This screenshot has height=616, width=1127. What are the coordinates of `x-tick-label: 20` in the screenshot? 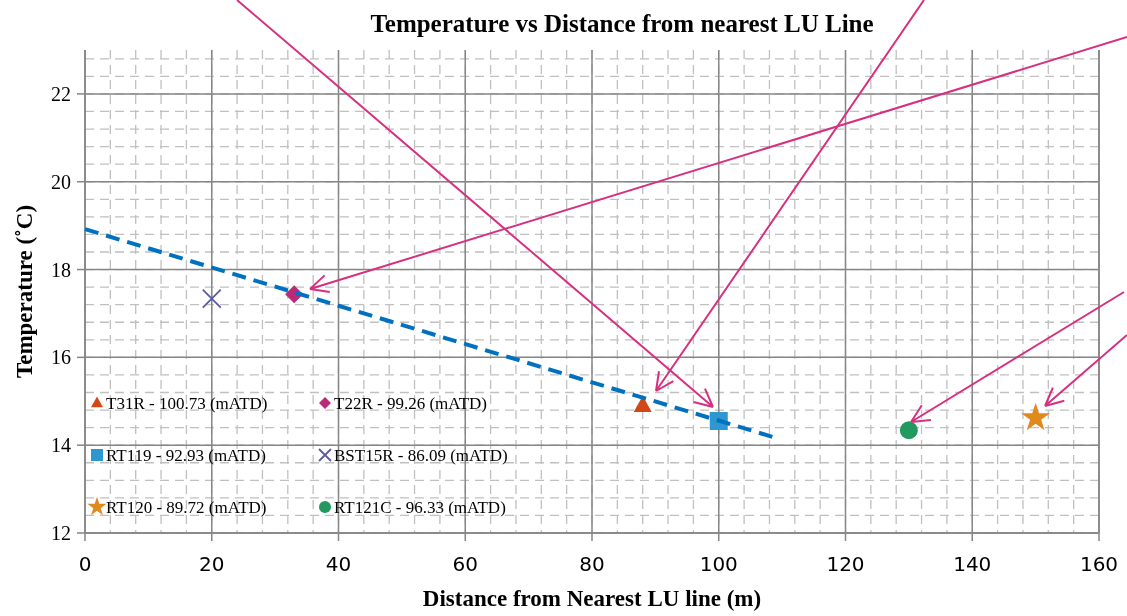 It's located at (212, 564).